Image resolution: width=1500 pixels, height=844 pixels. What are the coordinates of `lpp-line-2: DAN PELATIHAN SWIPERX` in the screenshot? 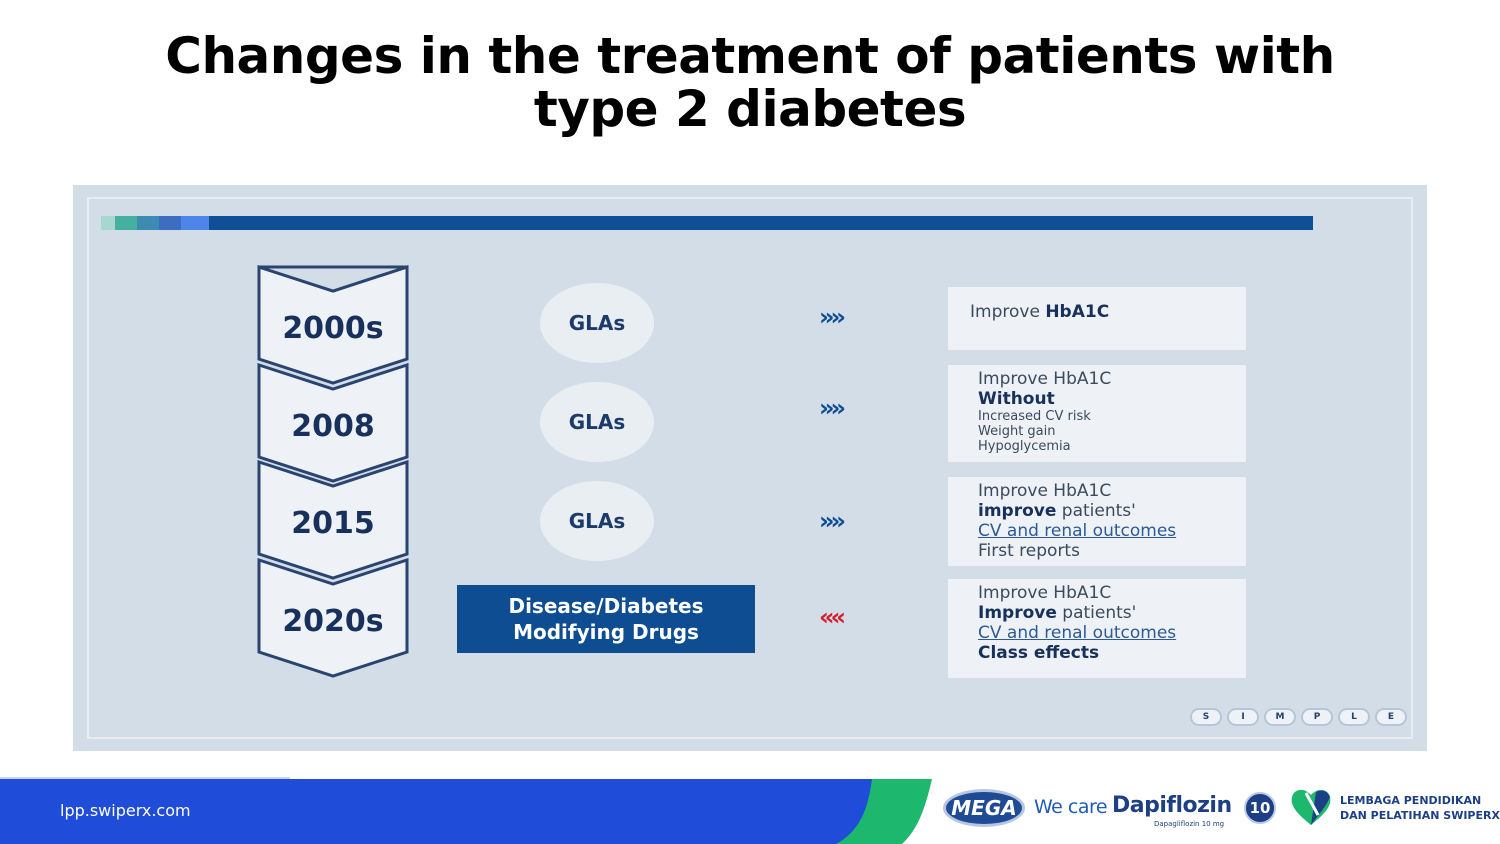 It's located at (1420, 815).